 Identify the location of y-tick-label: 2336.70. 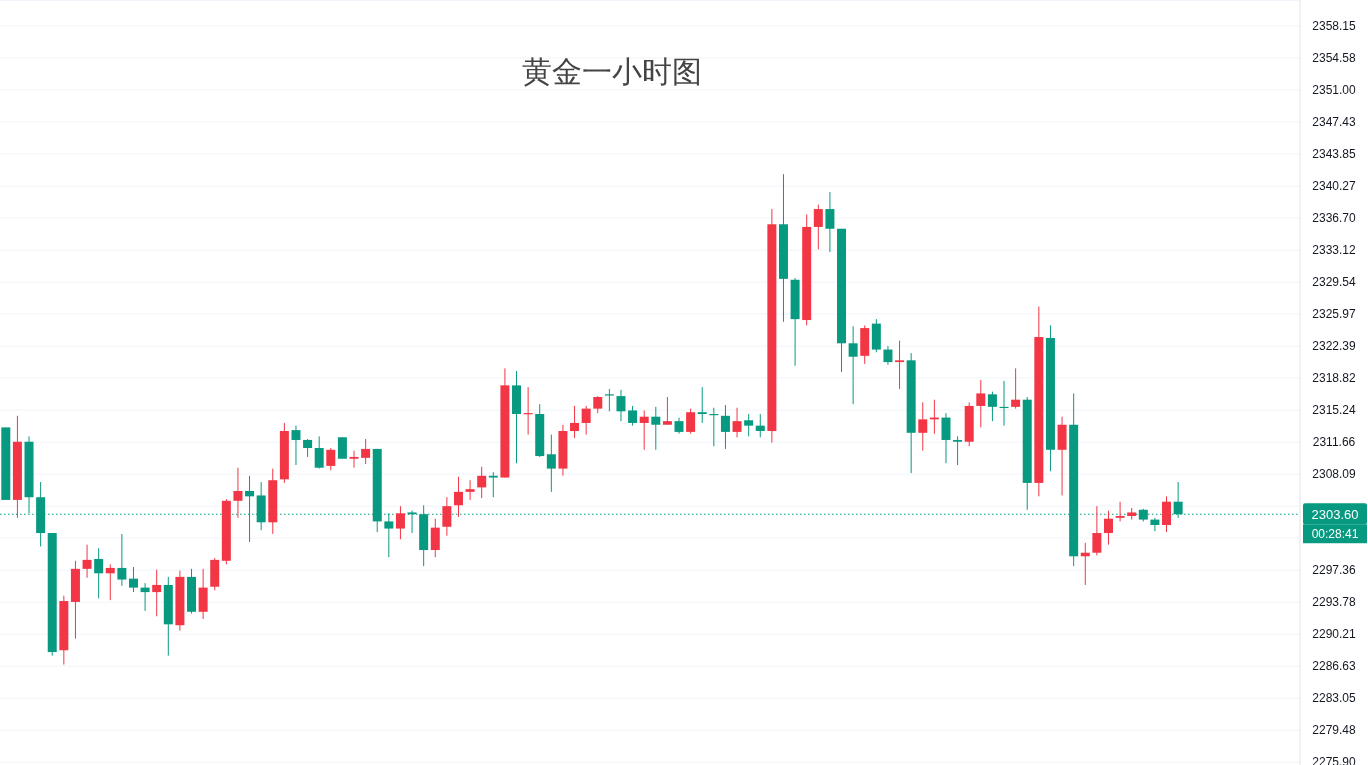
(1334, 218).